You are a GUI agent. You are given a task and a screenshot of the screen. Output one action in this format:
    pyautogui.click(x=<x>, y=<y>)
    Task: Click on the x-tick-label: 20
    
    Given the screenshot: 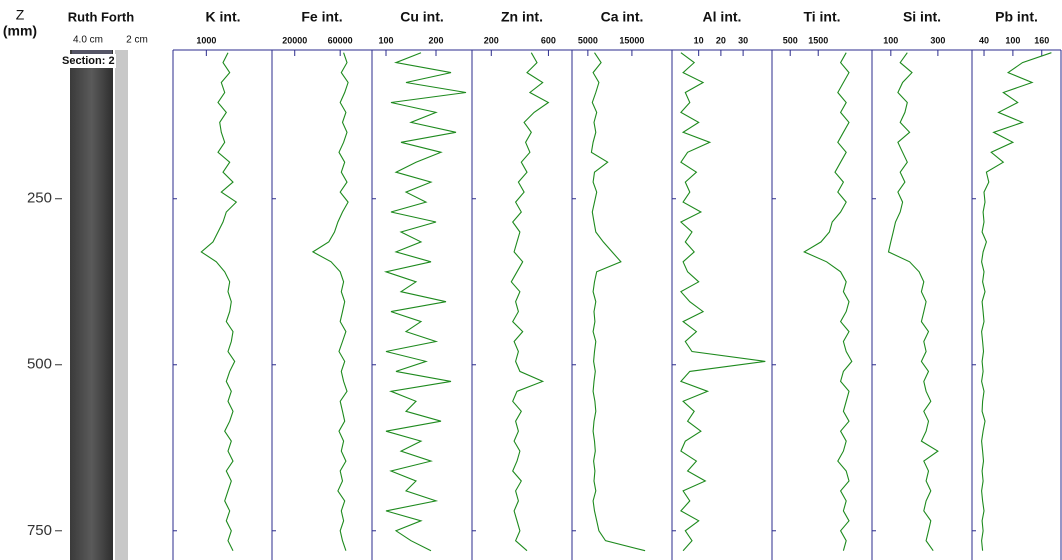 What is the action you would take?
    pyautogui.click(x=721, y=40)
    